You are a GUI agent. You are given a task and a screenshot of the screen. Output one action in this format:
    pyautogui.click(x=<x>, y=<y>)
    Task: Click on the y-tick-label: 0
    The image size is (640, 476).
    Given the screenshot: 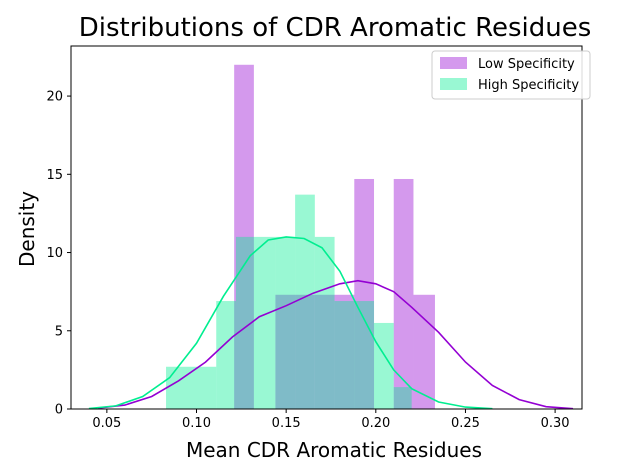 What is the action you would take?
    pyautogui.click(x=59, y=410)
    